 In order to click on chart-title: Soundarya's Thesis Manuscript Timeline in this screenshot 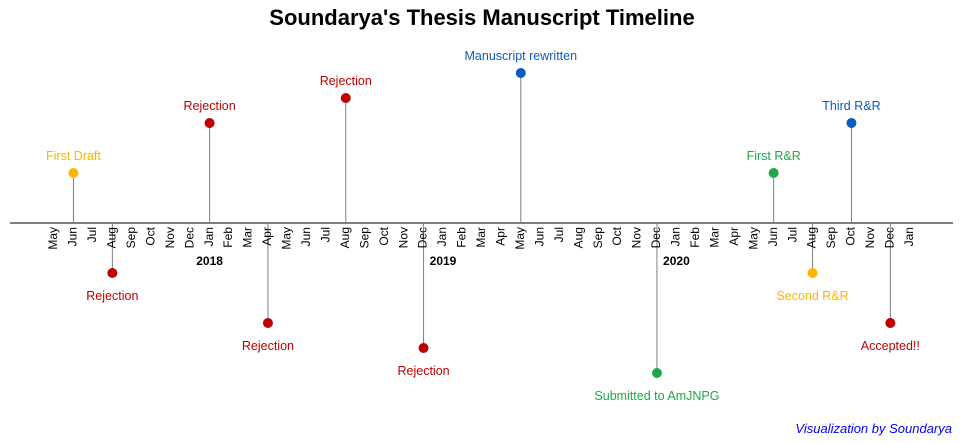, I will do `click(481, 17)`.